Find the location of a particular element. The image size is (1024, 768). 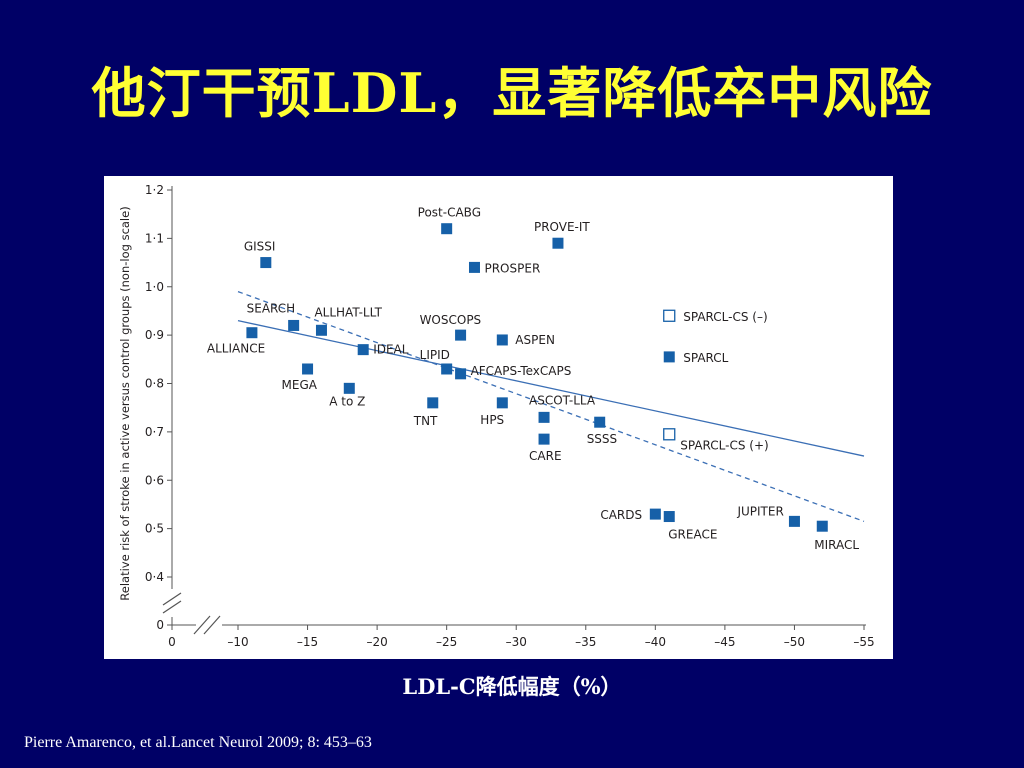

point-label-prosper: PROSPER is located at coordinates (512, 268).